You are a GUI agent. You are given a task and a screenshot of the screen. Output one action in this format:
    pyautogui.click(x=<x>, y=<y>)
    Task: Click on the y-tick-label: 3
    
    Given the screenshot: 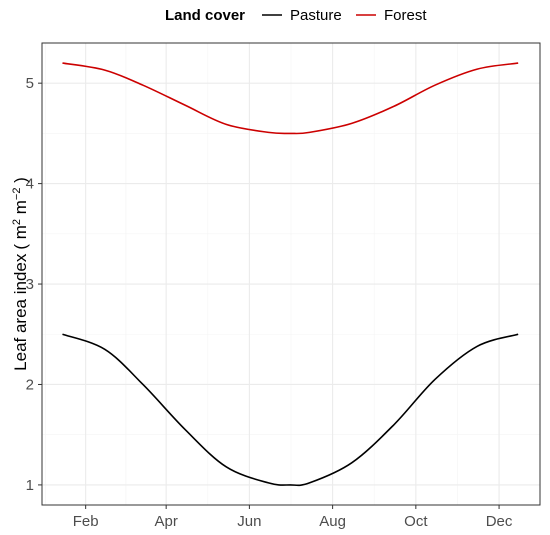 What is the action you would take?
    pyautogui.click(x=30, y=284)
    